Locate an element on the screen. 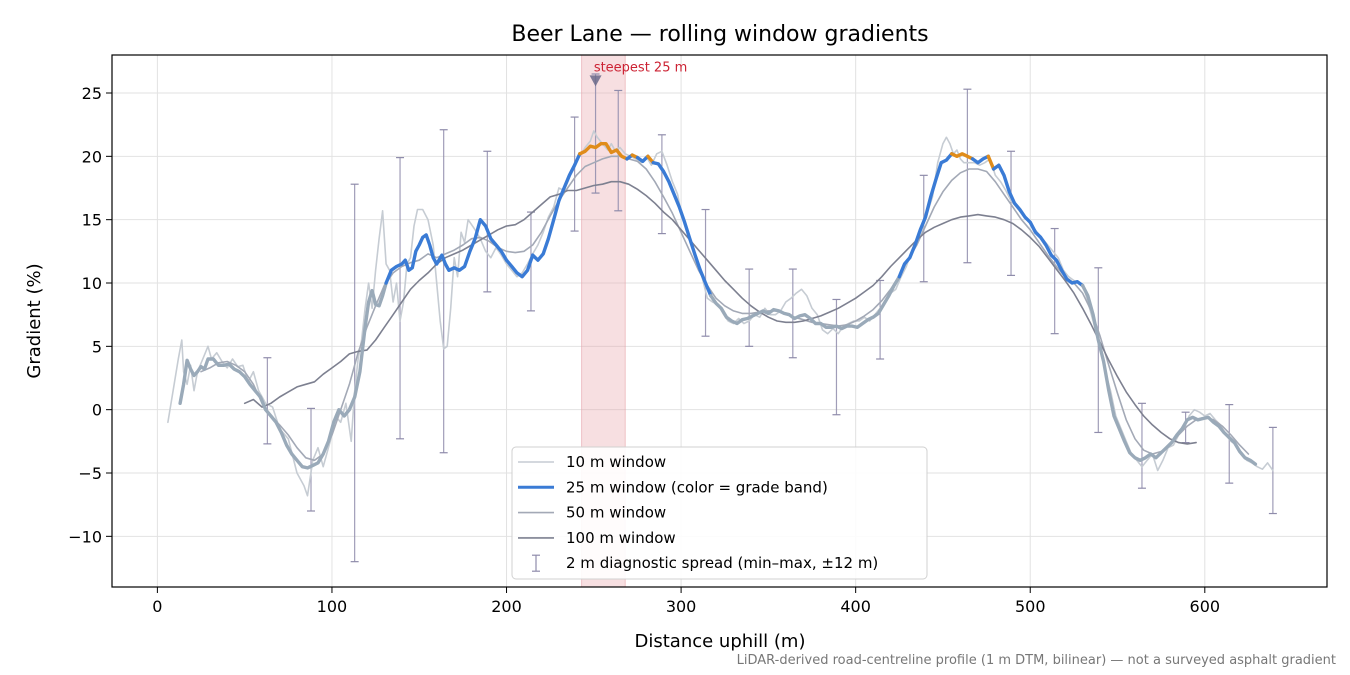  y-tick-label: 25 is located at coordinates (92, 93).